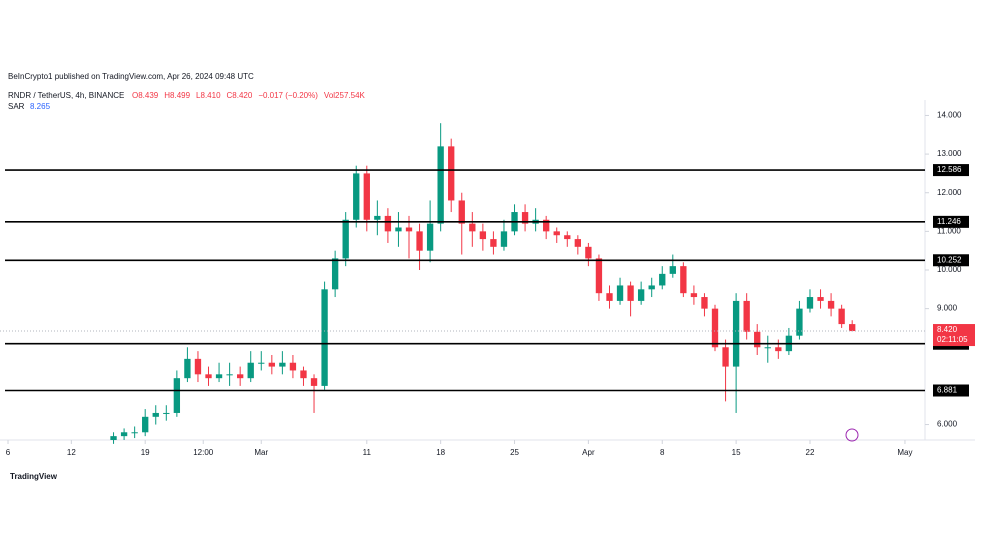  What do you see at coordinates (952, 339) in the screenshot?
I see `countdown: 02:11:05` at bounding box center [952, 339].